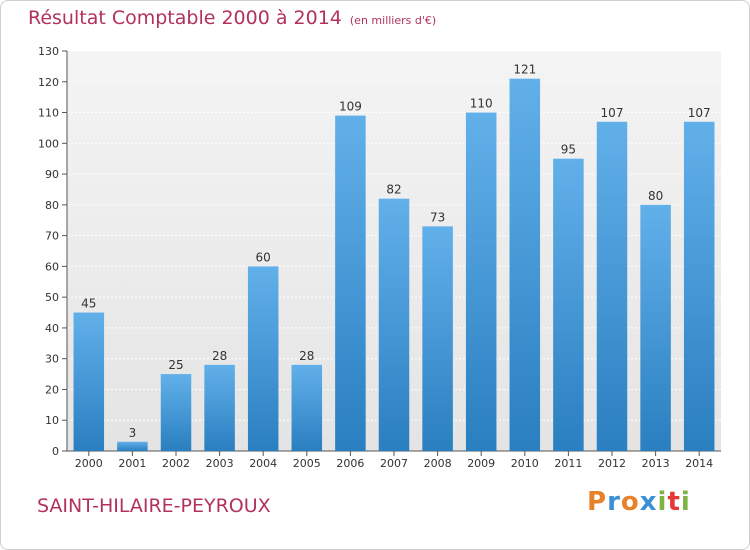 The width and height of the screenshot is (750, 550). Describe the element at coordinates (48, 51) in the screenshot. I see `y-tick-label: 130` at that location.